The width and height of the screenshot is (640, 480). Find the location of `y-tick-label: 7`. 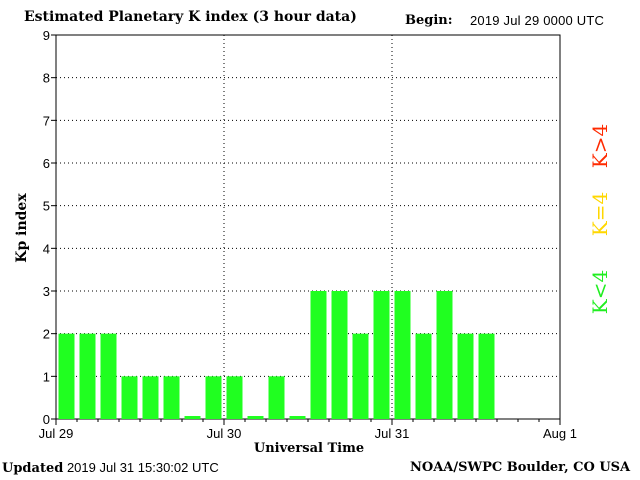

y-tick-label: 7 is located at coordinates (46, 120).